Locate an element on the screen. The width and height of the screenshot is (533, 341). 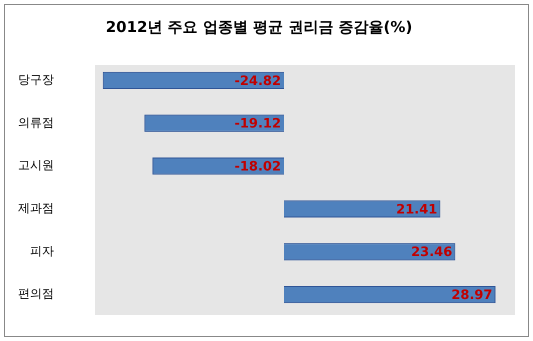
y-tick-label: 편의점 is located at coordinates (36, 293).